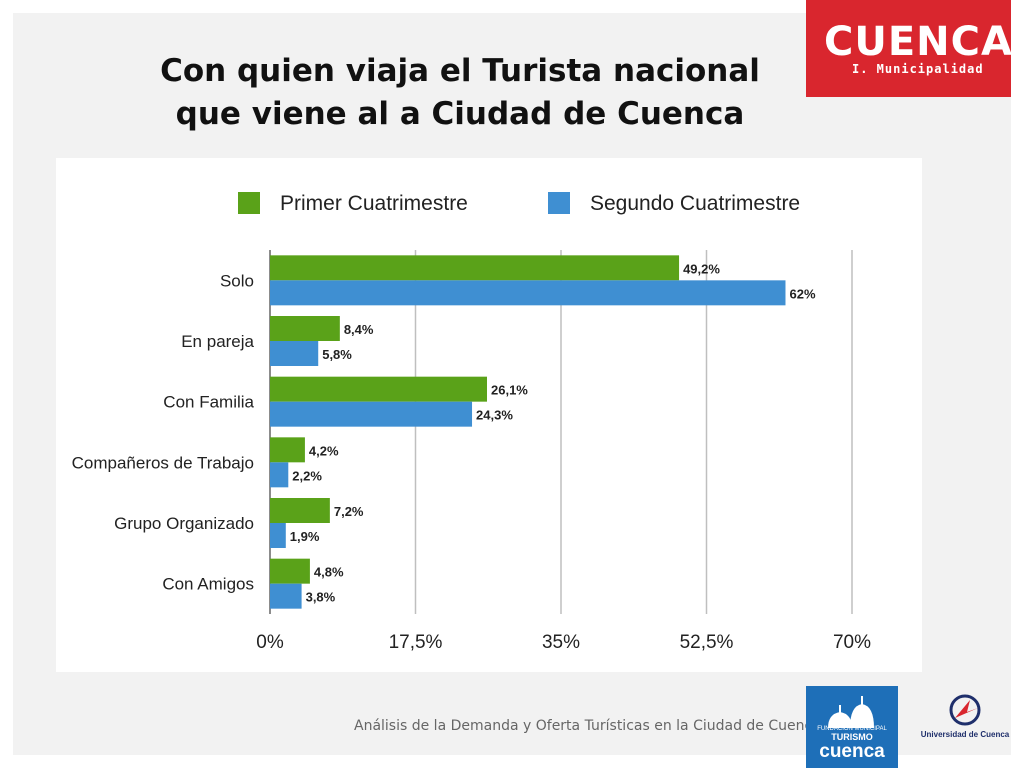 Image resolution: width=1024 pixels, height=768 pixels. I want to click on x-tick-label: 0%, so click(270, 642).